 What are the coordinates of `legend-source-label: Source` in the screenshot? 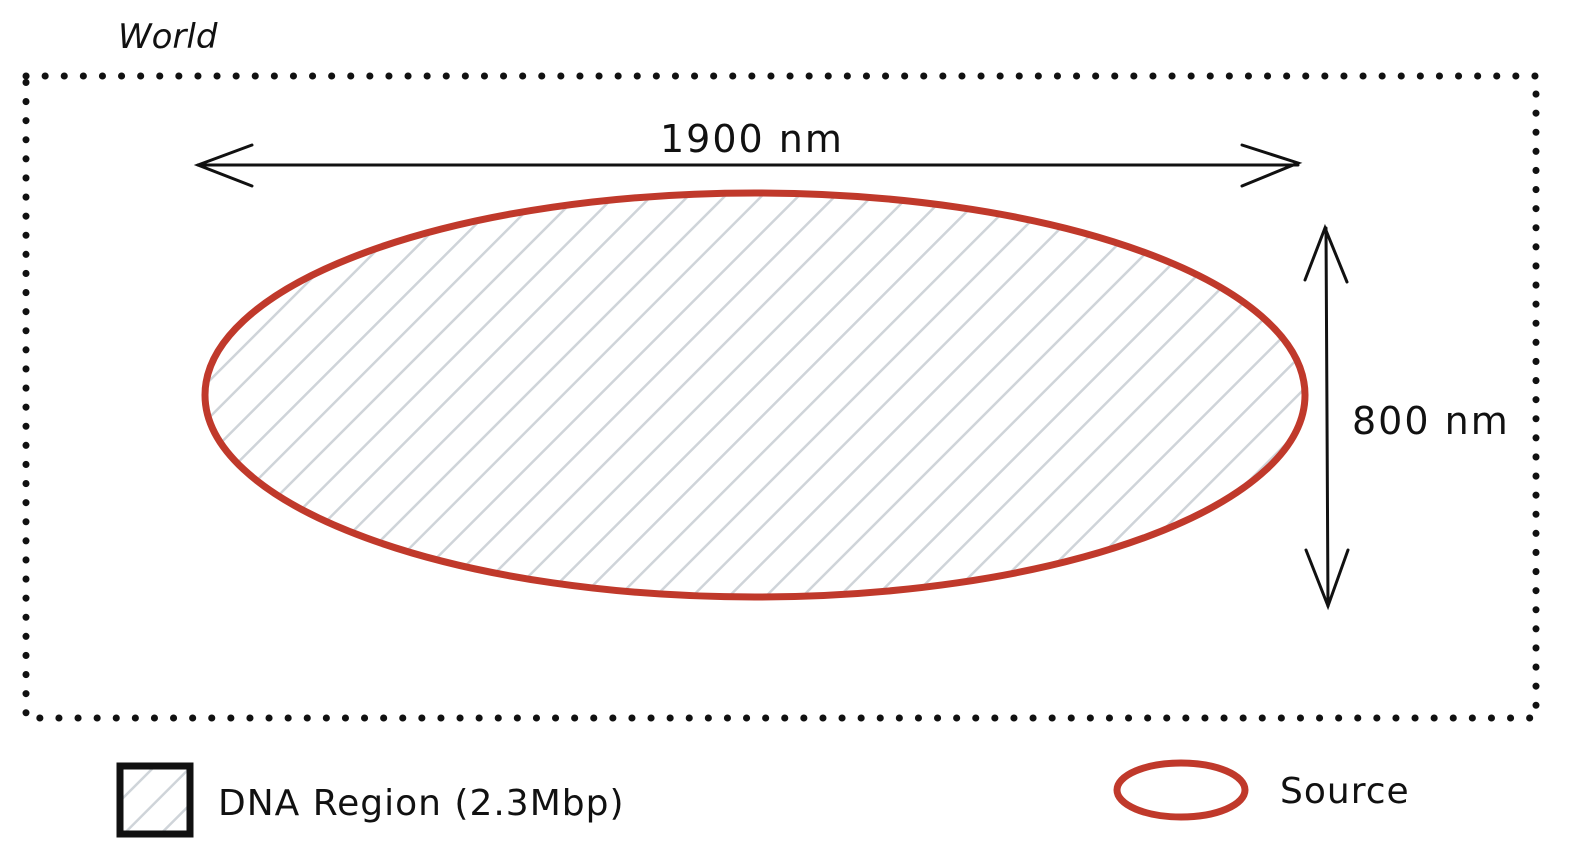 It's located at (1345, 791).